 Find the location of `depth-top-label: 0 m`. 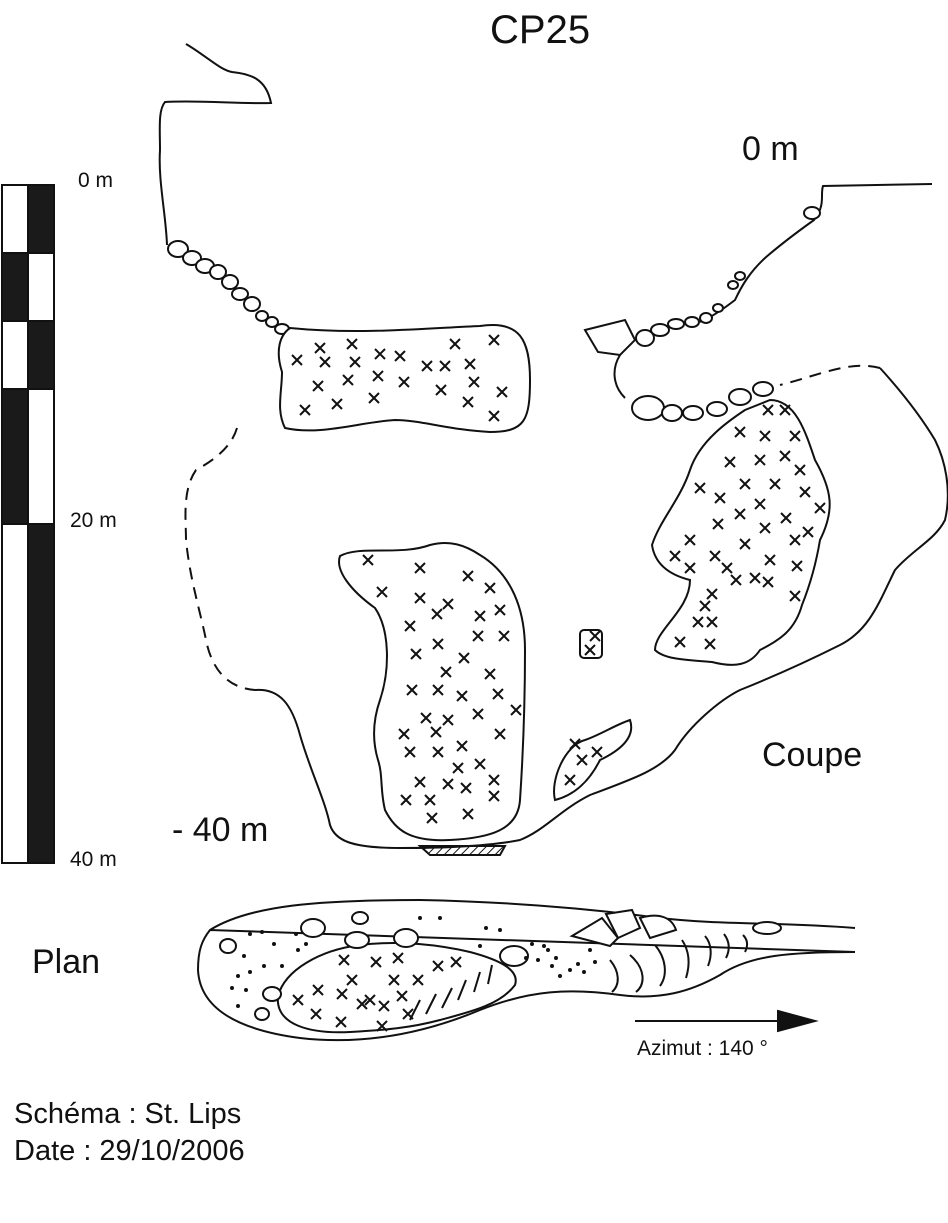

depth-top-label: 0 m is located at coordinates (770, 149).